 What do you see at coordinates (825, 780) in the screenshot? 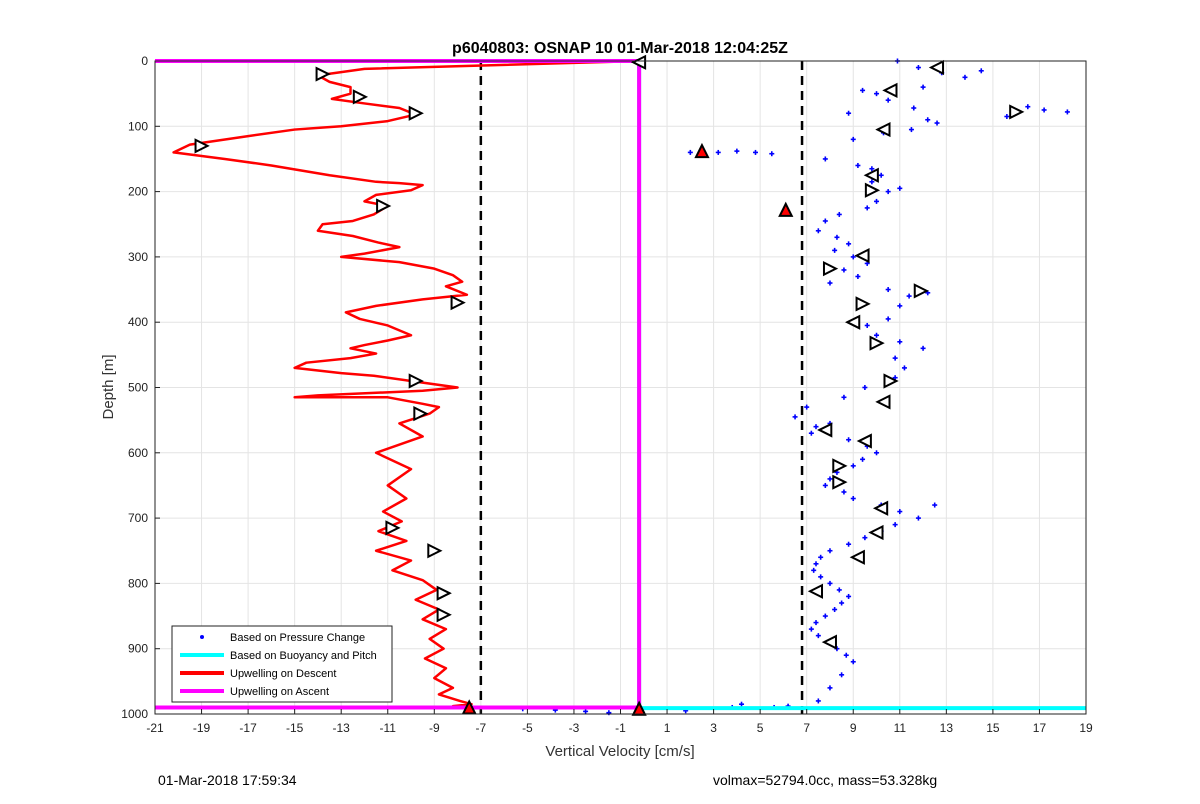
I see `footer-volmax-mass: volmax=52794.0cc, mass=53.328kg` at bounding box center [825, 780].